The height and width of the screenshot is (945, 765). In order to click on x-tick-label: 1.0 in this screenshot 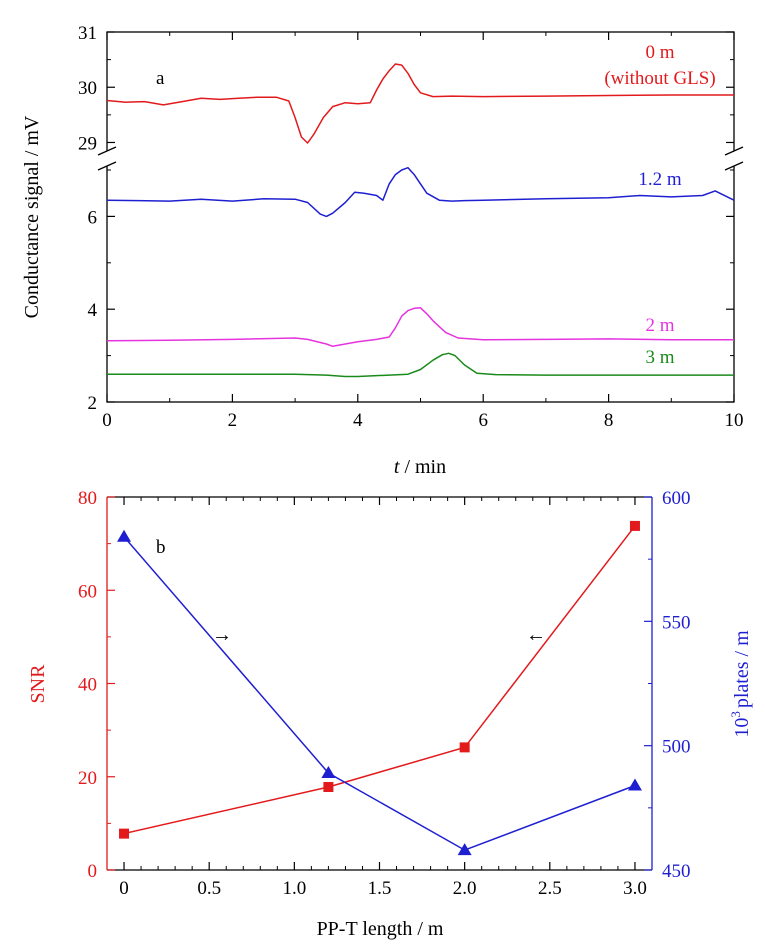, I will do `click(294, 888)`.